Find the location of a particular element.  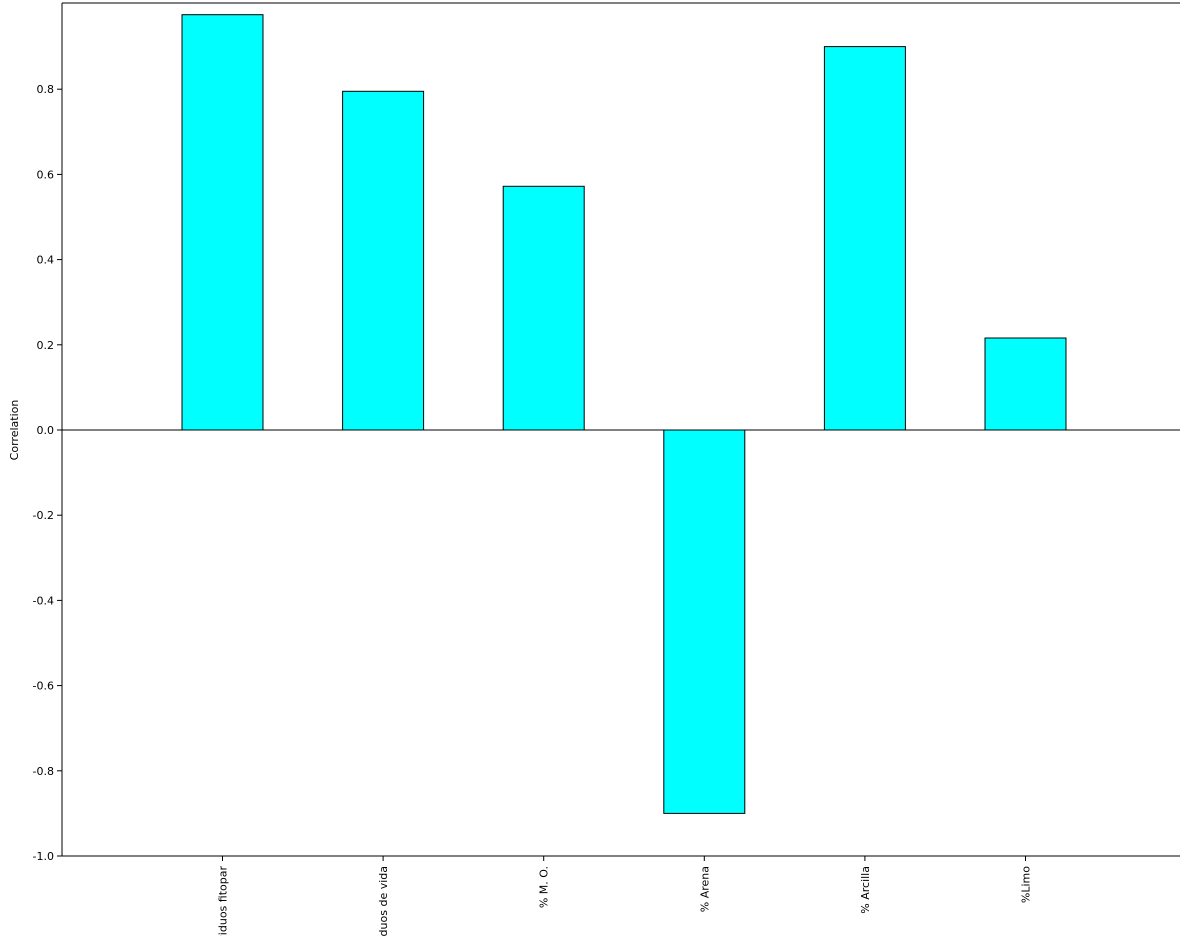

y-tick-label: -0.4 is located at coordinates (43, 600).